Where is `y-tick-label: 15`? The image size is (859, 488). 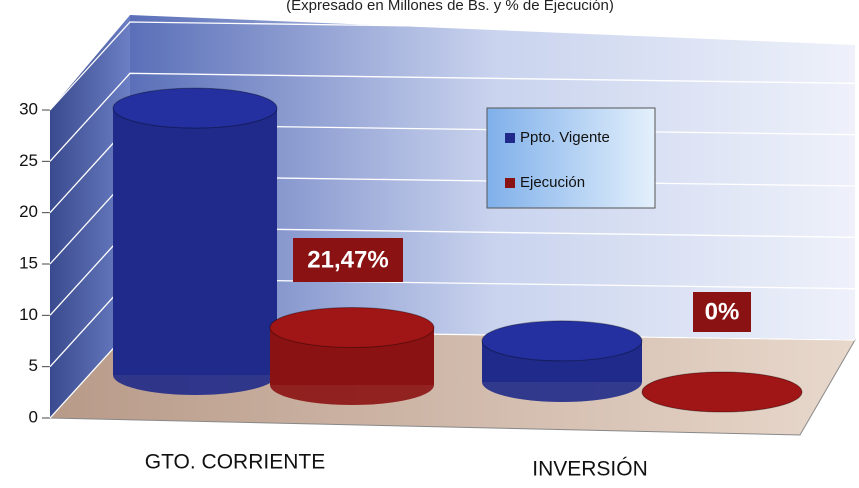
y-tick-label: 15 is located at coordinates (28, 262).